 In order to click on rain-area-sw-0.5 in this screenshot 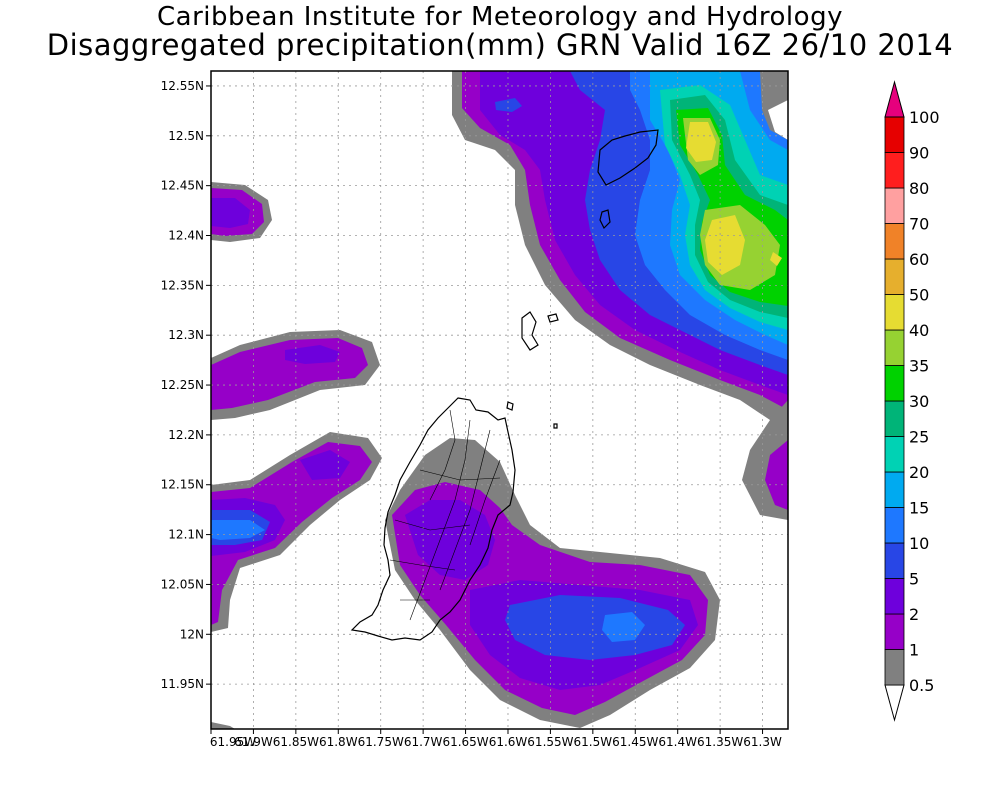, I will do `click(223, 725)`.